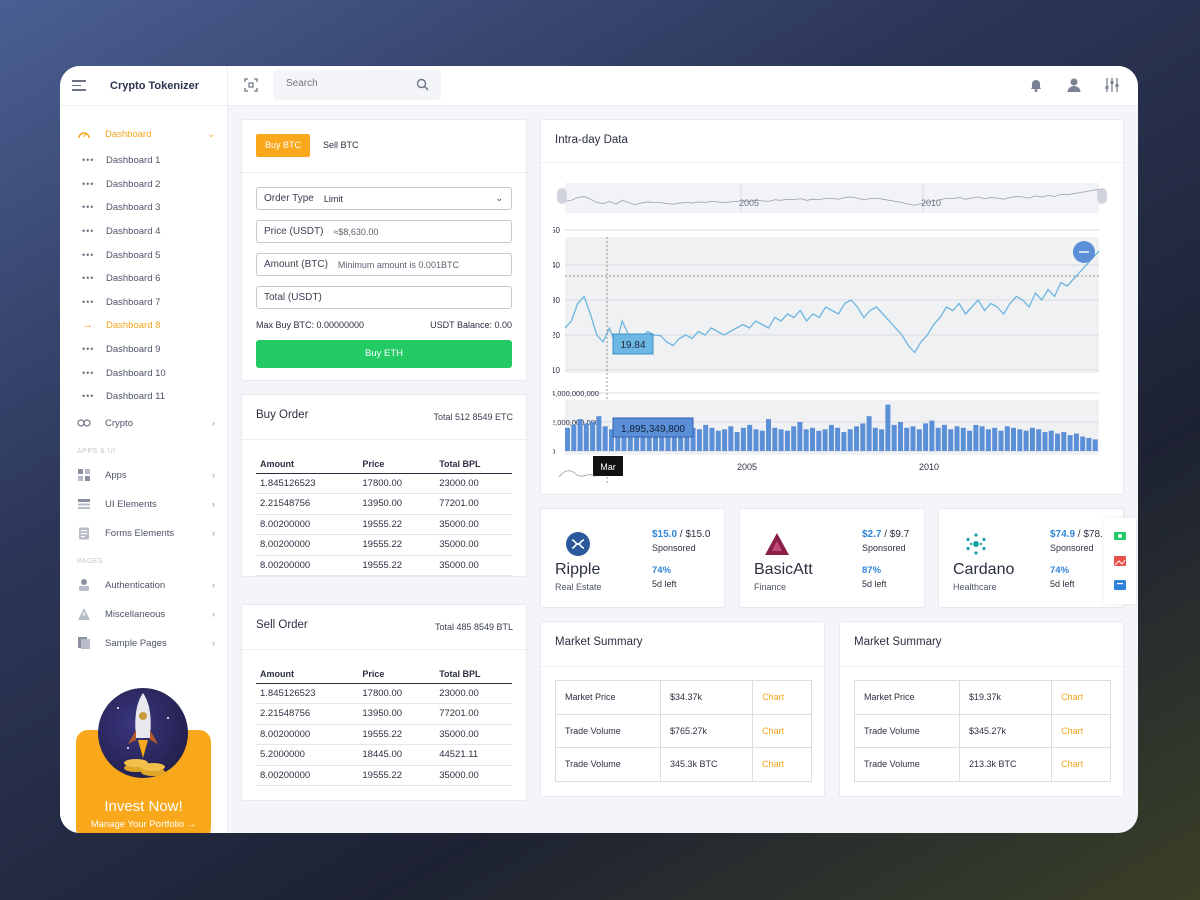  What do you see at coordinates (384, 198) in the screenshot?
I see `order-type-select: Order Type Limit ⌄` at bounding box center [384, 198].